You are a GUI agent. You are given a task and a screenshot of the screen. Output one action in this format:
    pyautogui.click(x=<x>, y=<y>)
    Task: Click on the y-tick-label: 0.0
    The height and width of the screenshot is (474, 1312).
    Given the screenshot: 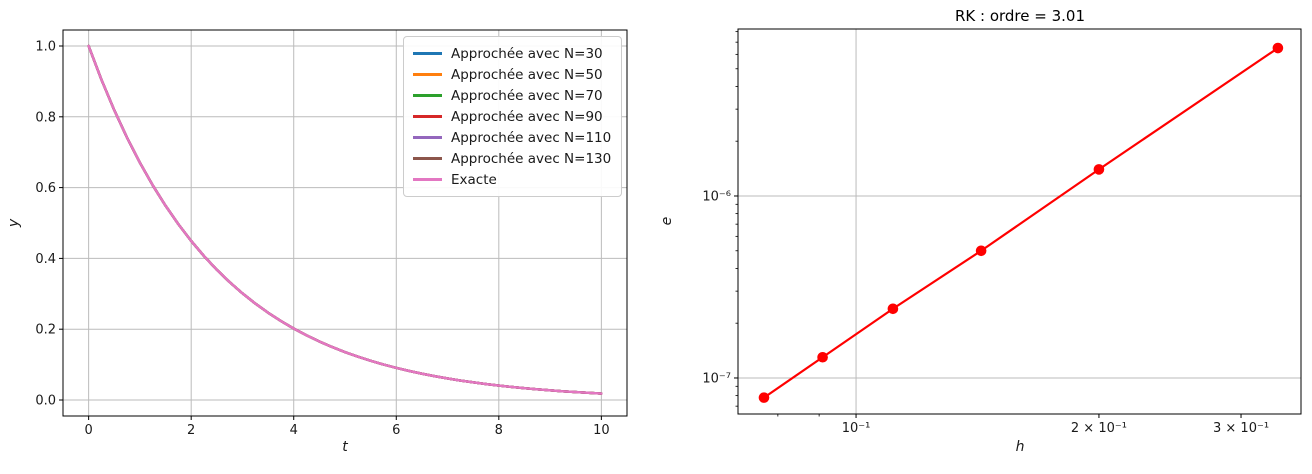 What is the action you would take?
    pyautogui.click(x=45, y=400)
    